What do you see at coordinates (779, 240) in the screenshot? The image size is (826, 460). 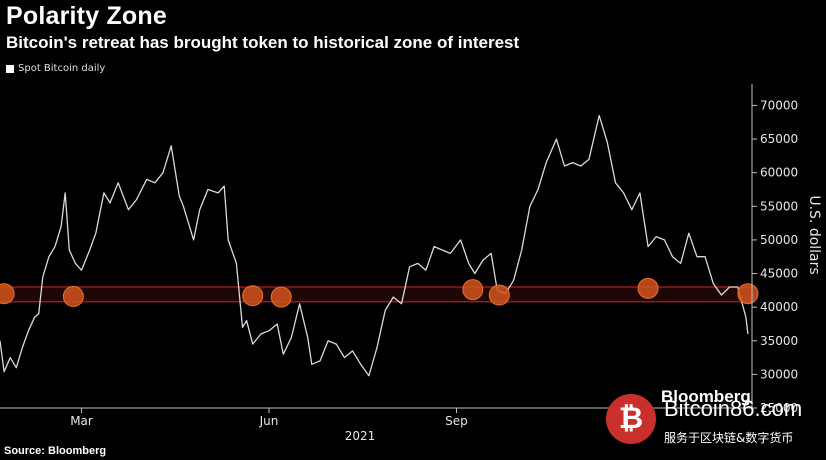 I see `y-tick-label: 50000` at bounding box center [779, 240].